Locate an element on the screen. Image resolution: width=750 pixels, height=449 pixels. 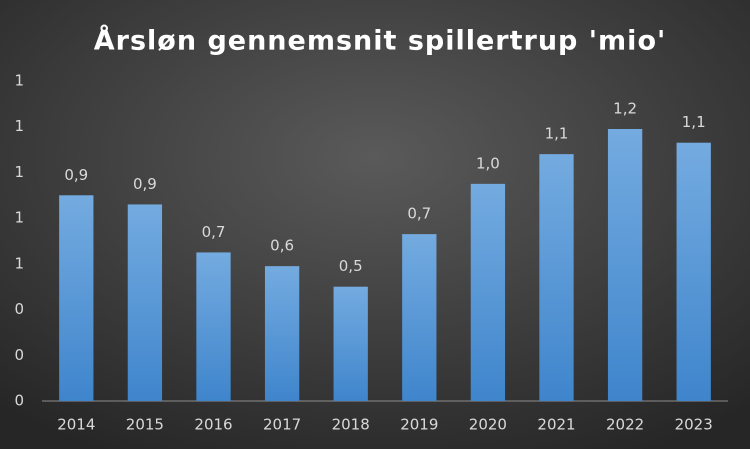
x-tick-label: 2017 is located at coordinates (282, 425).